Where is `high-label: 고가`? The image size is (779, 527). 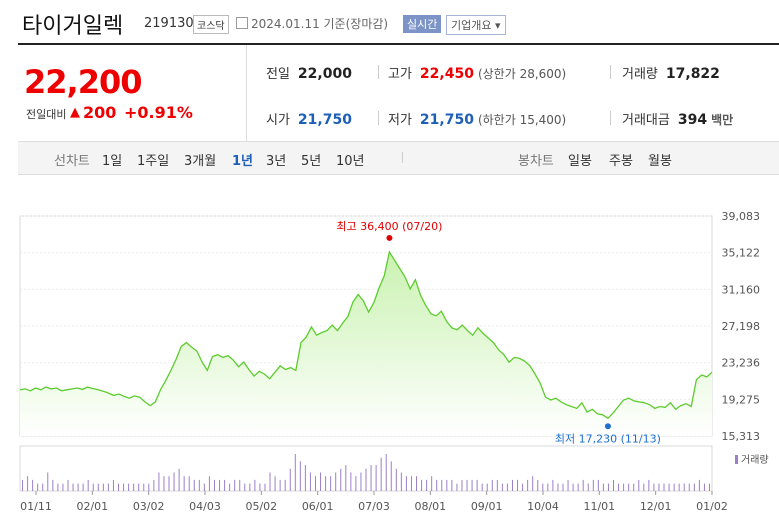
high-label: 고가 is located at coordinates (400, 74).